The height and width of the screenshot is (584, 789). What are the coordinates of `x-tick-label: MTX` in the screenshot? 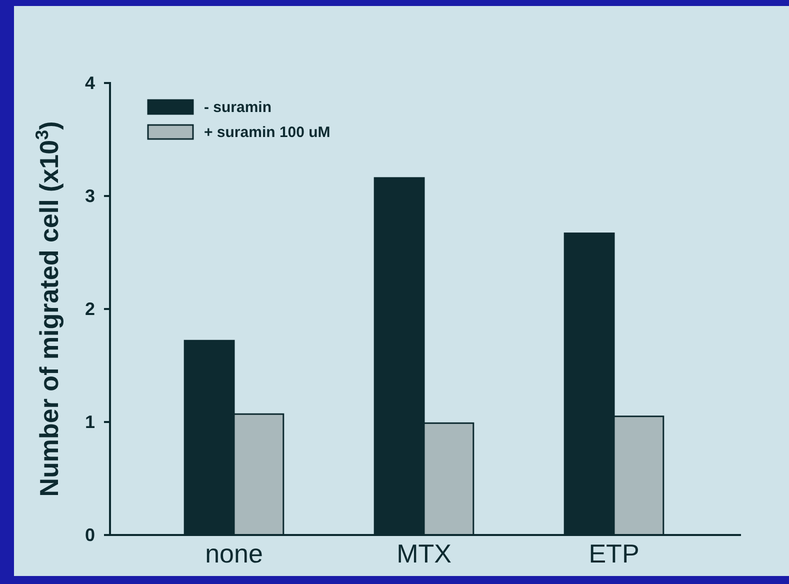 It's located at (424, 553).